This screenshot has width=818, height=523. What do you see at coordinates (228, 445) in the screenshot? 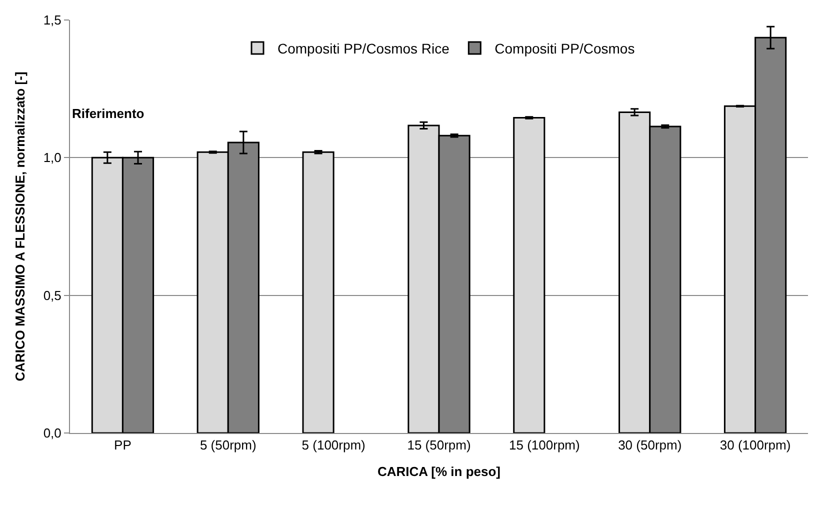
I see `x-tick-label: 5 (50rpm)` at bounding box center [228, 445].